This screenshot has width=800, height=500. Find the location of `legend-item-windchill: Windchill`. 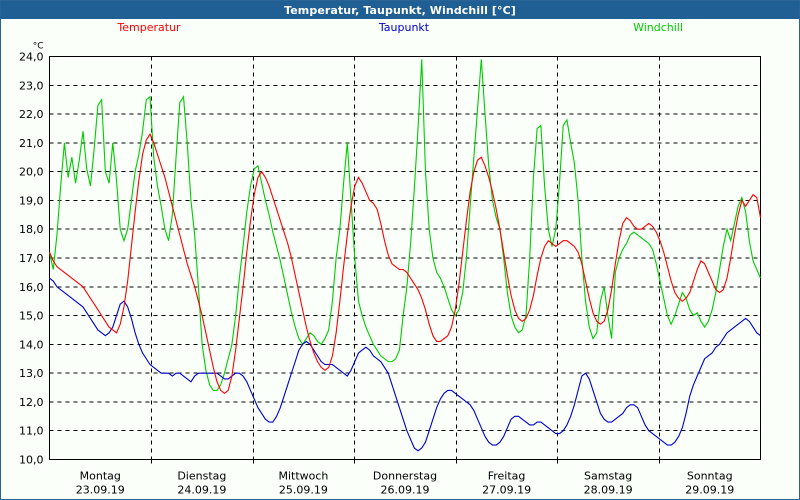

legend-item-windchill: Windchill is located at coordinates (658, 27).